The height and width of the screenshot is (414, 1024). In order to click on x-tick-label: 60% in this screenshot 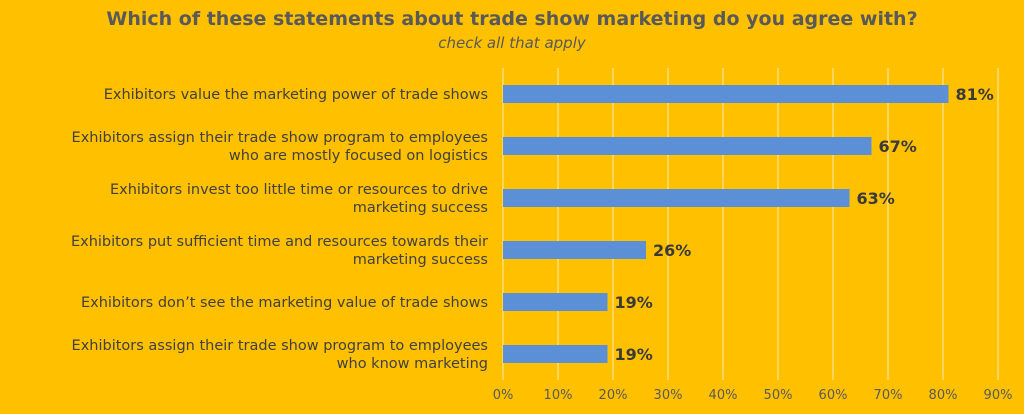, I will do `click(833, 395)`.